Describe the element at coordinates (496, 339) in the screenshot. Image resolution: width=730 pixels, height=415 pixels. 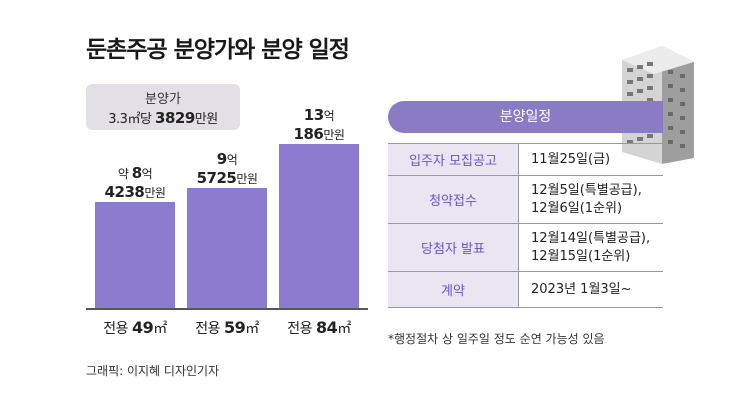
I see `schedule-footnote: *행정절차 상 일주일 정도 순연 가능성 있음` at that location.